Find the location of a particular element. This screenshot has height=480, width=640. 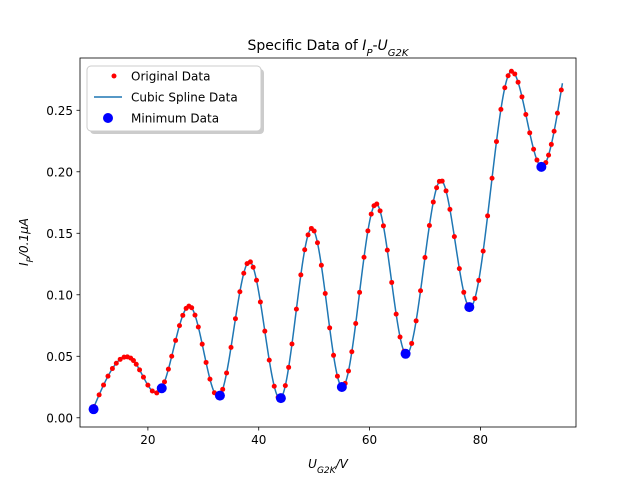

x-tick-label: 60 is located at coordinates (369, 440).